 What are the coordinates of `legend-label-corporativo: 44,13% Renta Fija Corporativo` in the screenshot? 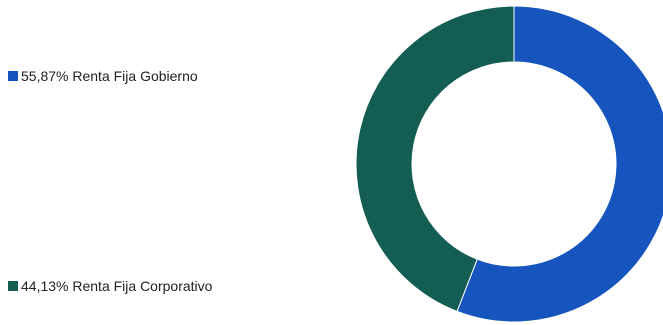 It's located at (117, 286).